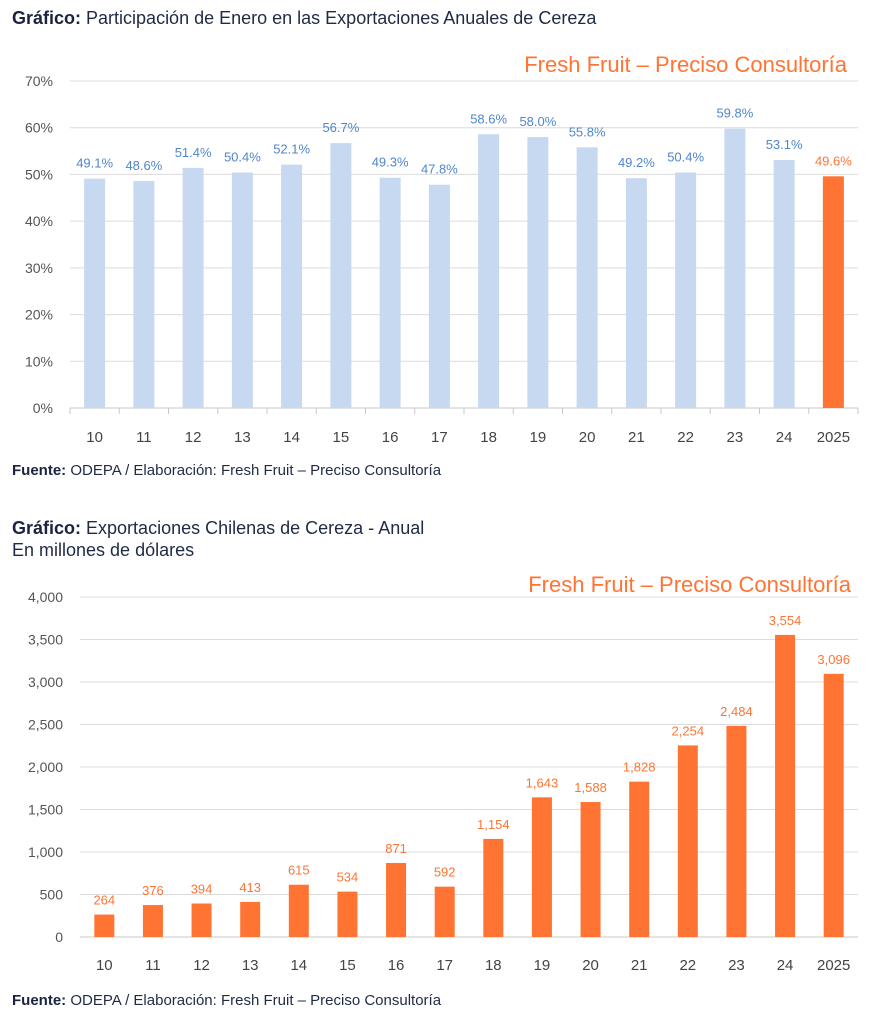 The width and height of the screenshot is (894, 1024). Describe the element at coordinates (45, 767) in the screenshot. I see `chart2-y-tick-label: 2,000` at that location.